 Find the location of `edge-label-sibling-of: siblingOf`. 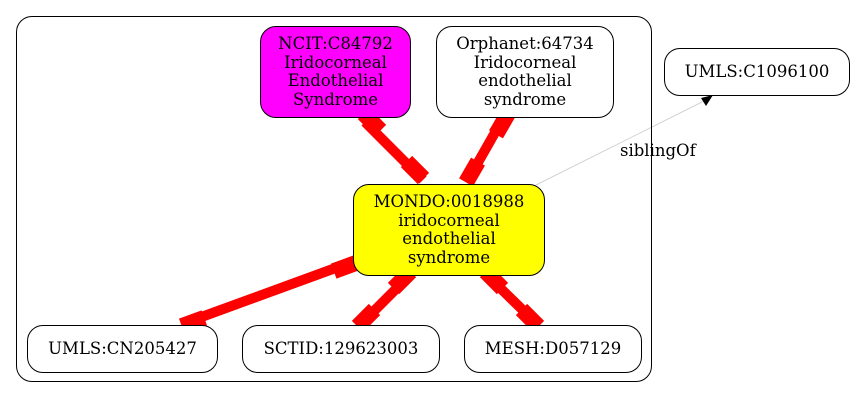

edge-label-sibling-of: siblingOf is located at coordinates (658, 150).